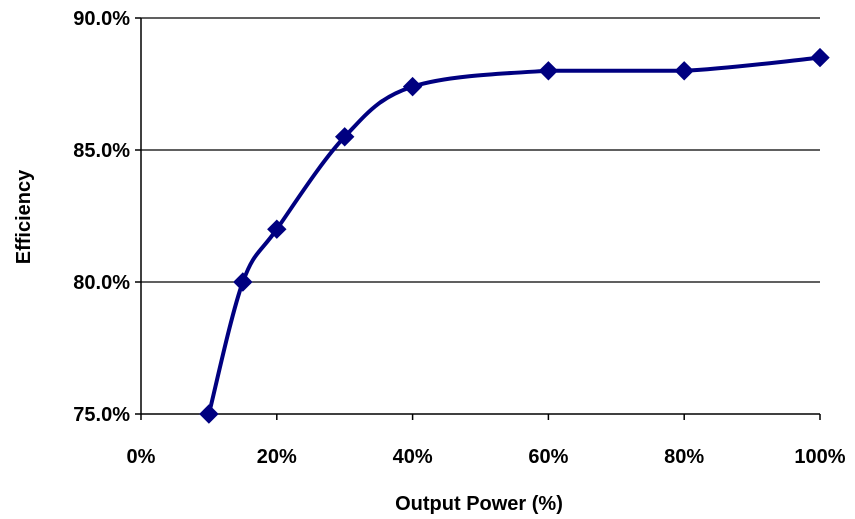 This screenshot has height=519, width=855. What do you see at coordinates (141, 457) in the screenshot?
I see `x-tick-label: 0%` at bounding box center [141, 457].